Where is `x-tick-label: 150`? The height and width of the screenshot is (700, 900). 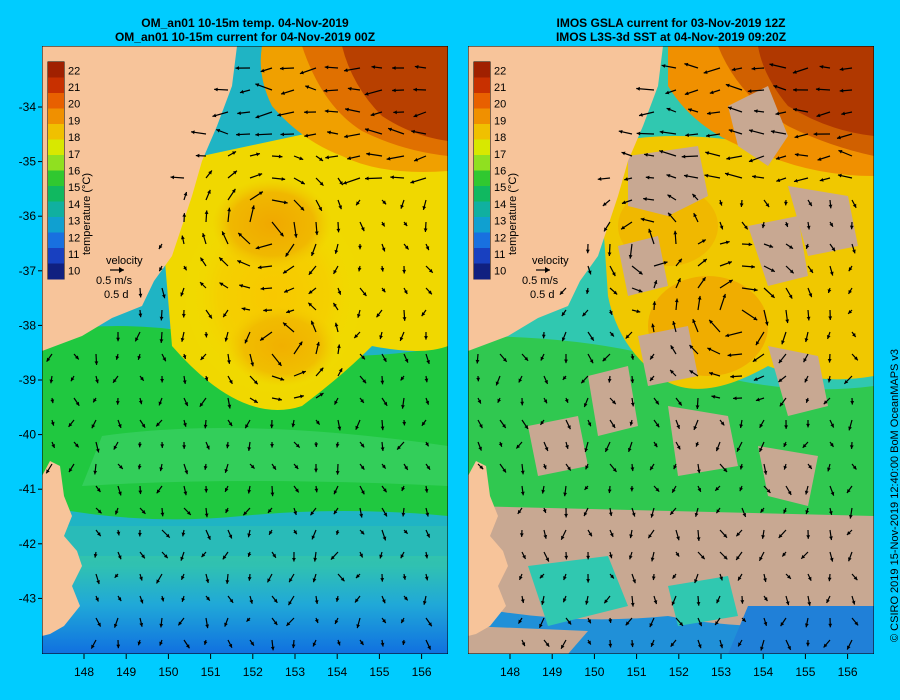
x-tick-label: 150 is located at coordinates (168, 672).